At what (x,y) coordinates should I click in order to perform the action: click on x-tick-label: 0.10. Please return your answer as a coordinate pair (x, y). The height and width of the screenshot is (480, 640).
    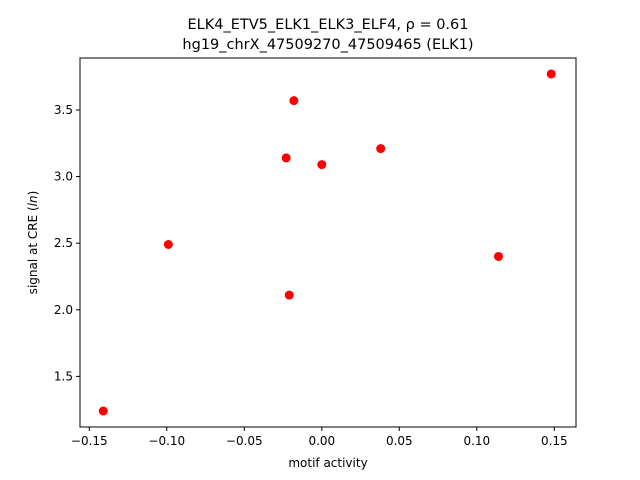
    Looking at the image, I should click on (476, 441).